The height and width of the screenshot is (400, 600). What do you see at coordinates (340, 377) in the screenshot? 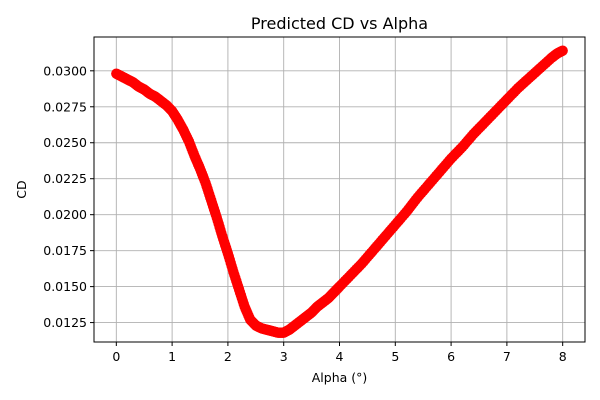
I see `x-axis-label: Alpha (°)` at bounding box center [340, 377].